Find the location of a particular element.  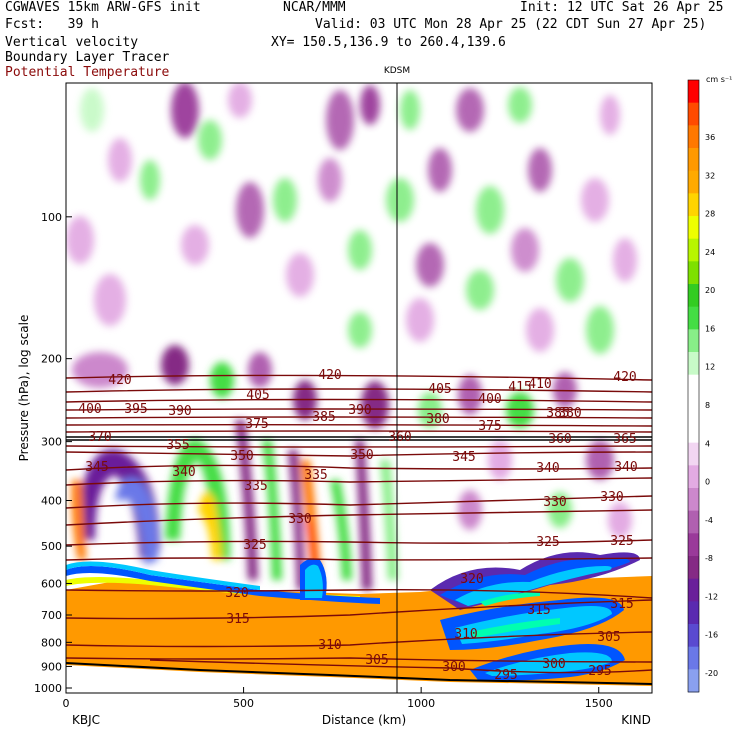

y-tick-label: 300 is located at coordinates (51, 442).